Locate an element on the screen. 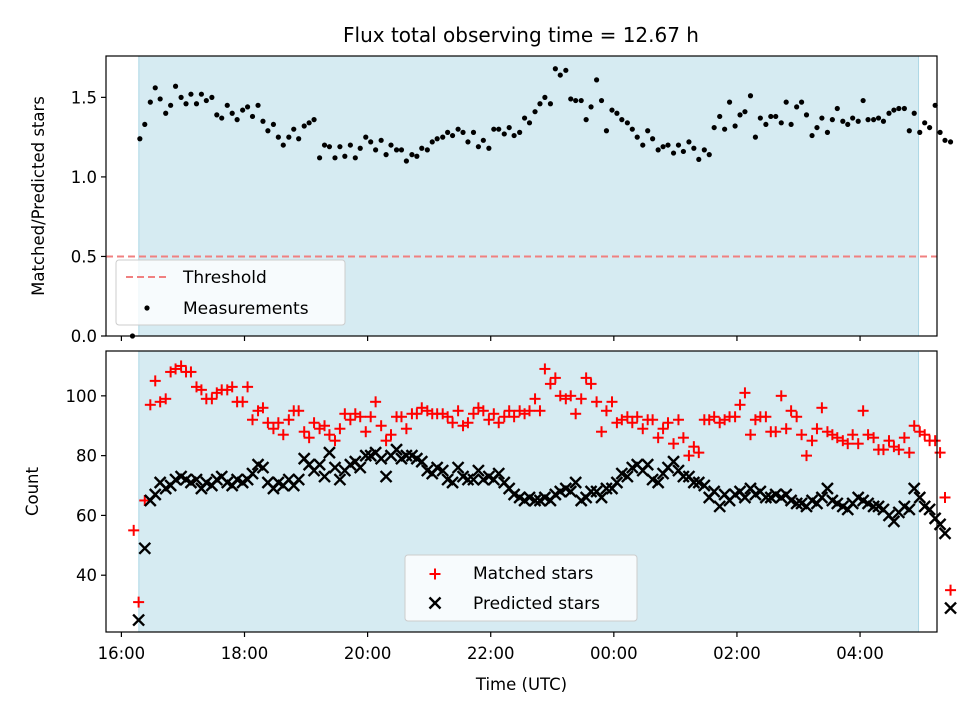 The height and width of the screenshot is (720, 960). y-tick-label: 60 is located at coordinates (86, 515).